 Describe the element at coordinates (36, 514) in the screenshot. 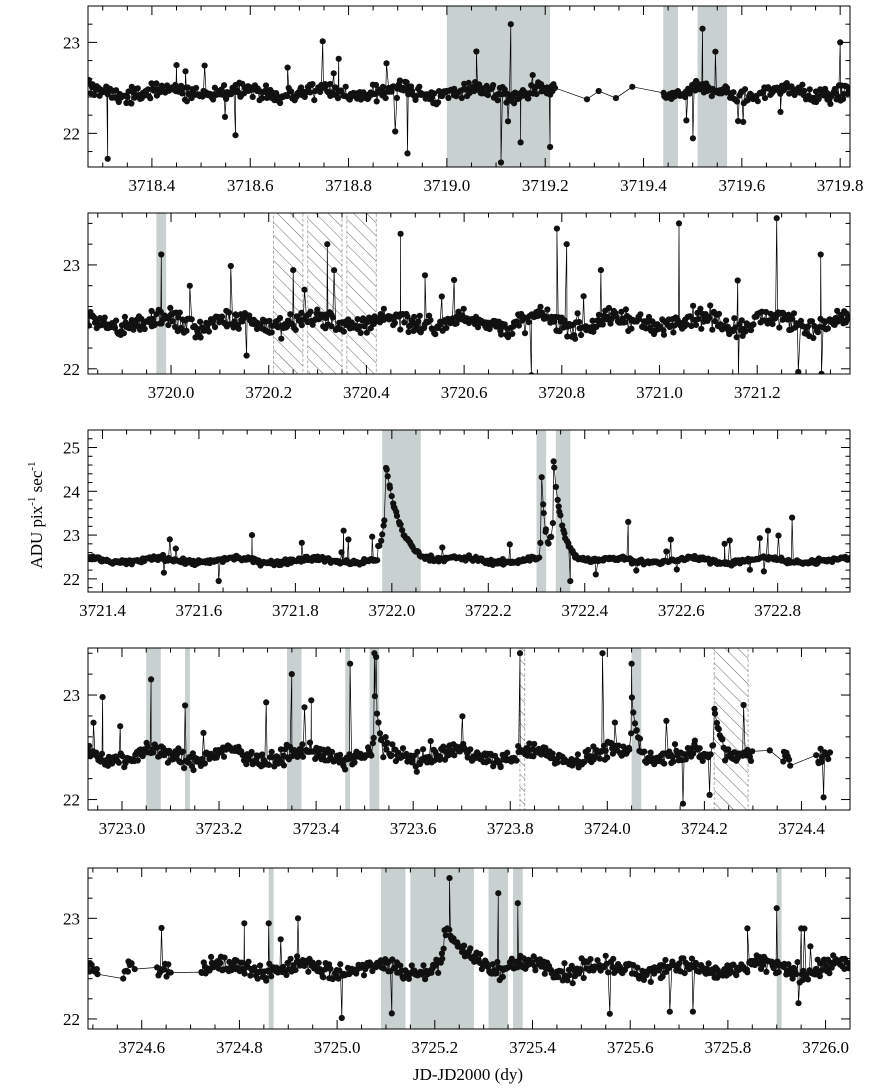

I see `y-axis-label: ADU pix-1 sec-1` at that location.